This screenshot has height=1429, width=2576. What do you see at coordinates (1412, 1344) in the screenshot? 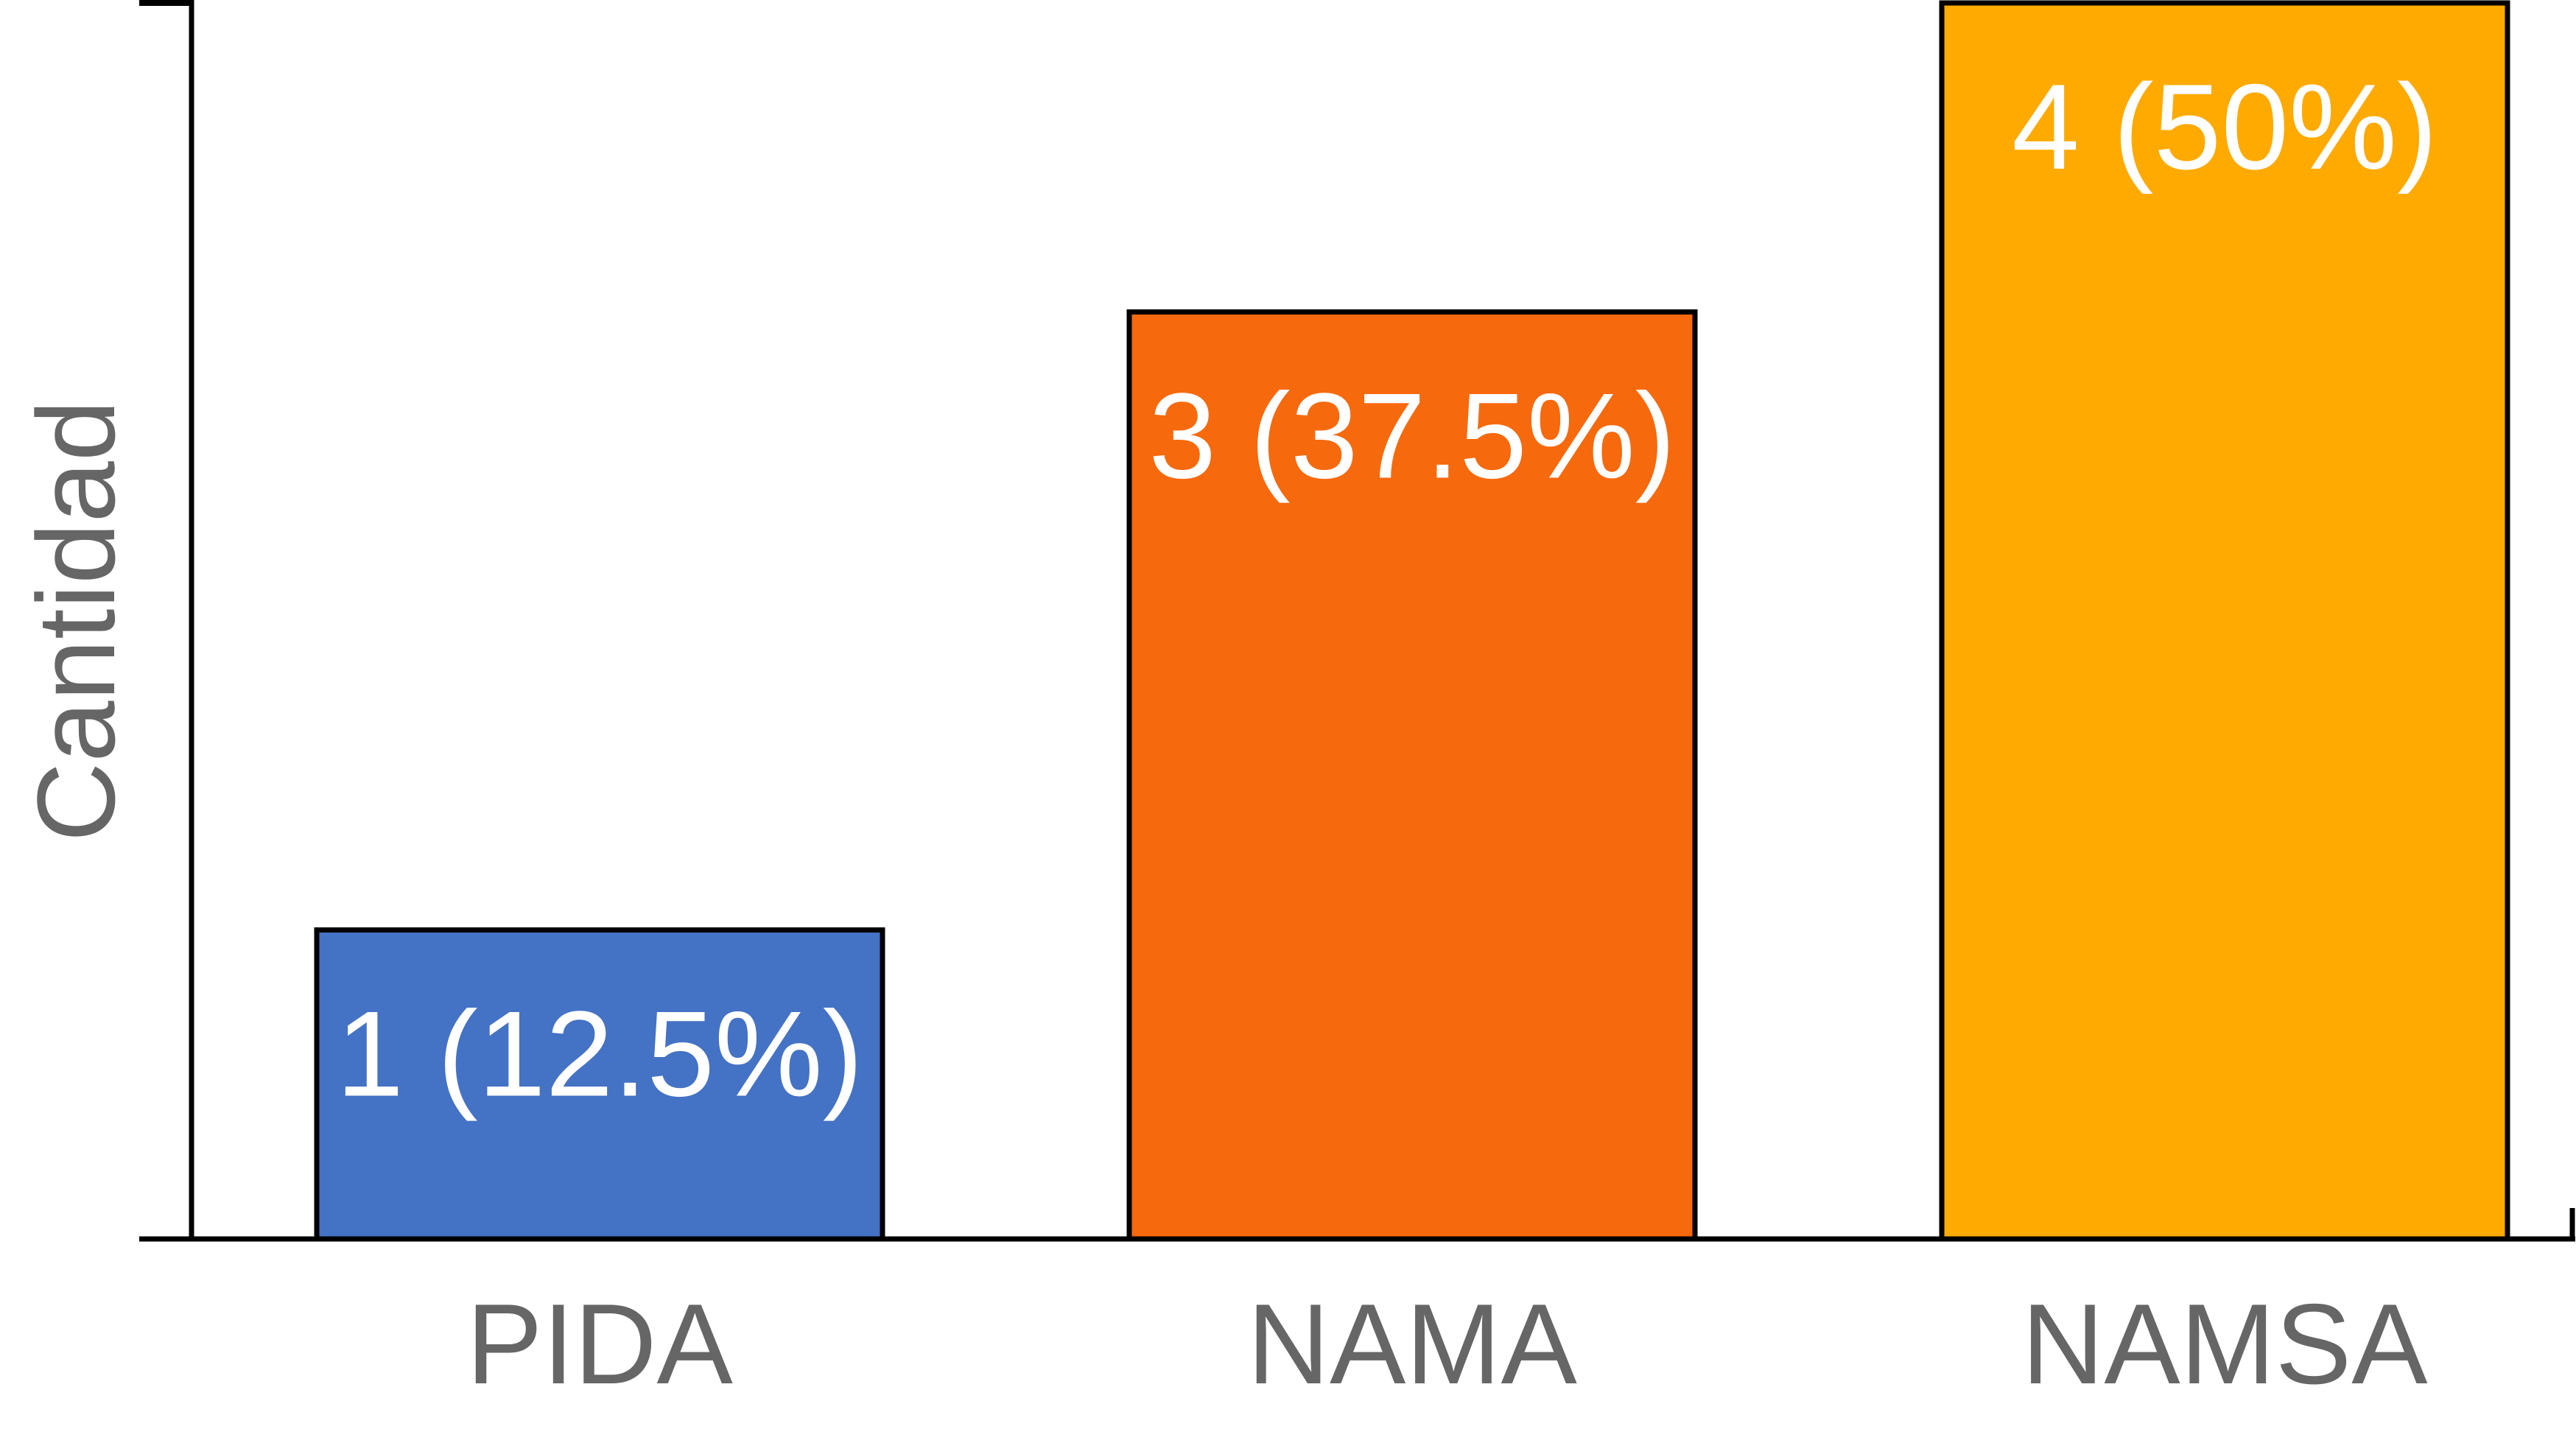
I see `x-tick-label-nama: NAMA` at bounding box center [1412, 1344].